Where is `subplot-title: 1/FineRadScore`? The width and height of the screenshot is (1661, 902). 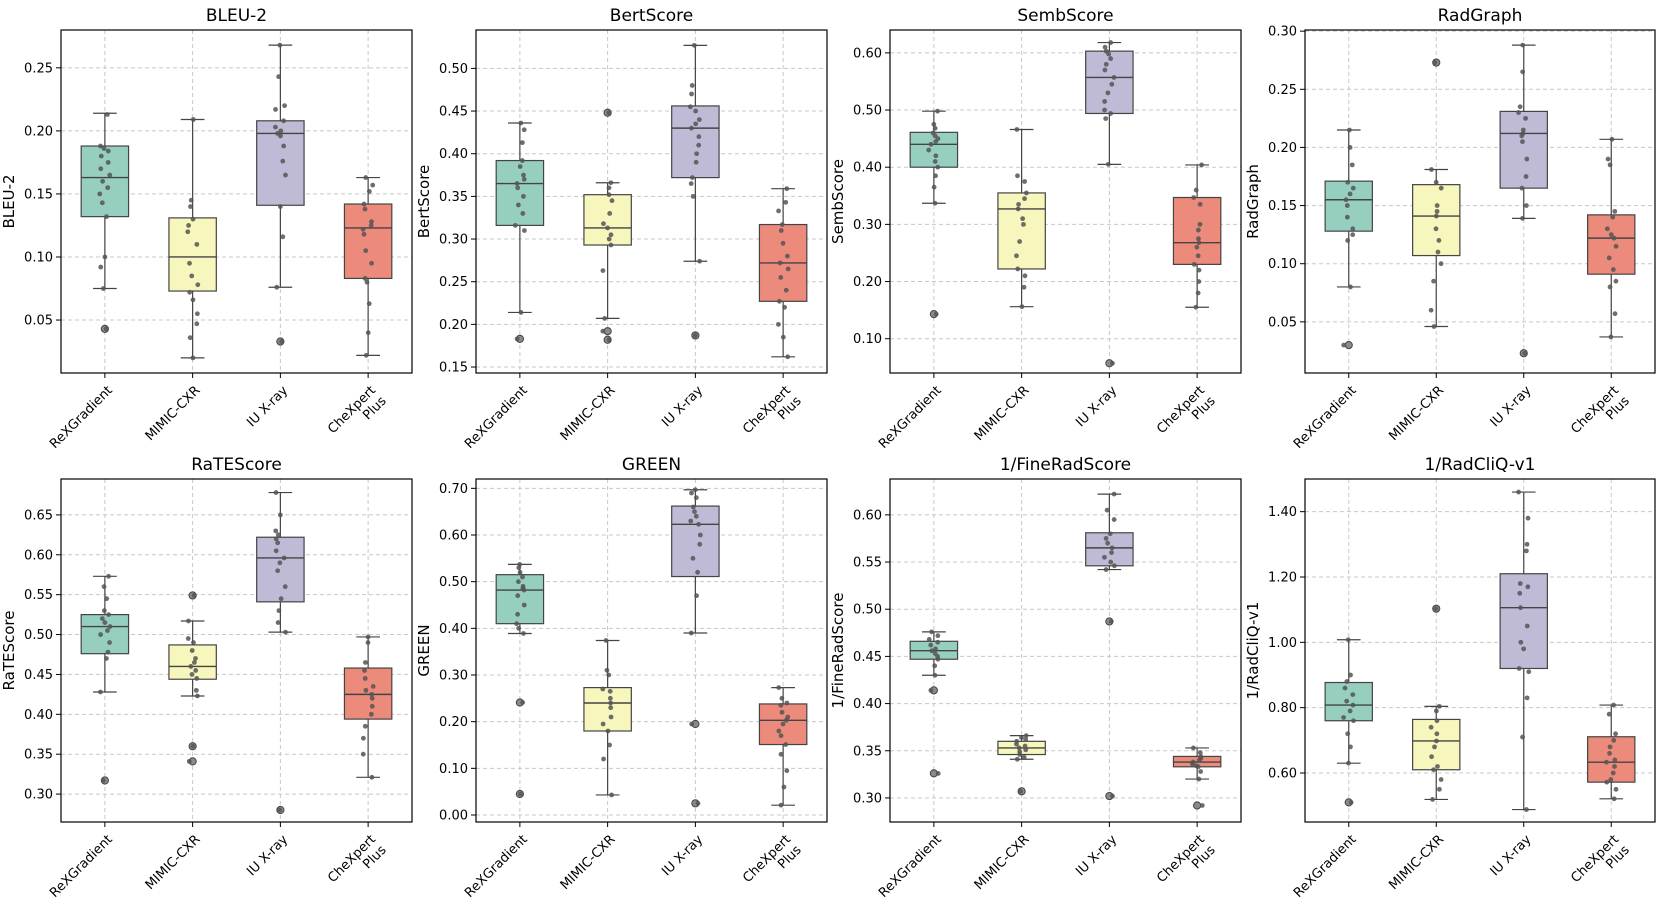 subplot-title: 1/FineRadScore is located at coordinates (1065, 465).